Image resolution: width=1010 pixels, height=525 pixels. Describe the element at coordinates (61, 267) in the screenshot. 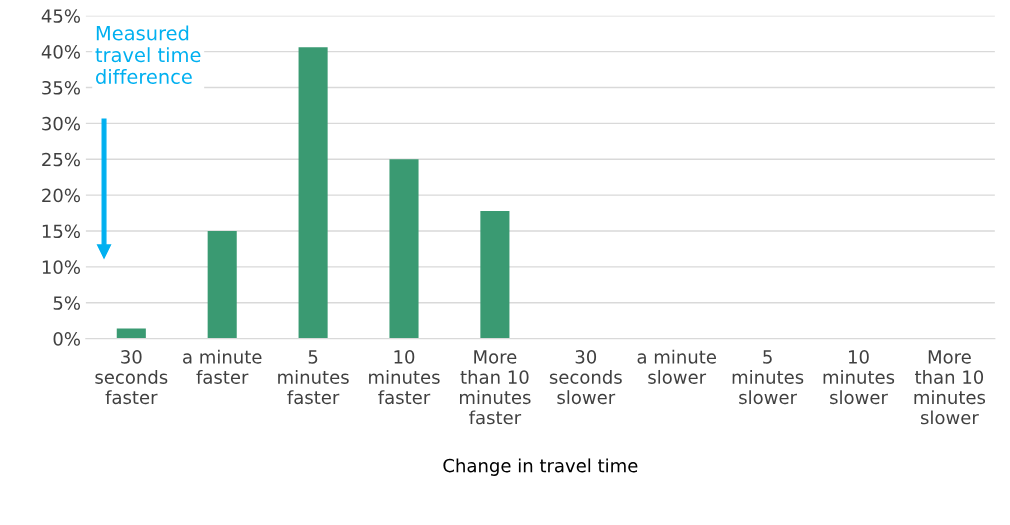

I see `y-tick-label: 10%` at that location.